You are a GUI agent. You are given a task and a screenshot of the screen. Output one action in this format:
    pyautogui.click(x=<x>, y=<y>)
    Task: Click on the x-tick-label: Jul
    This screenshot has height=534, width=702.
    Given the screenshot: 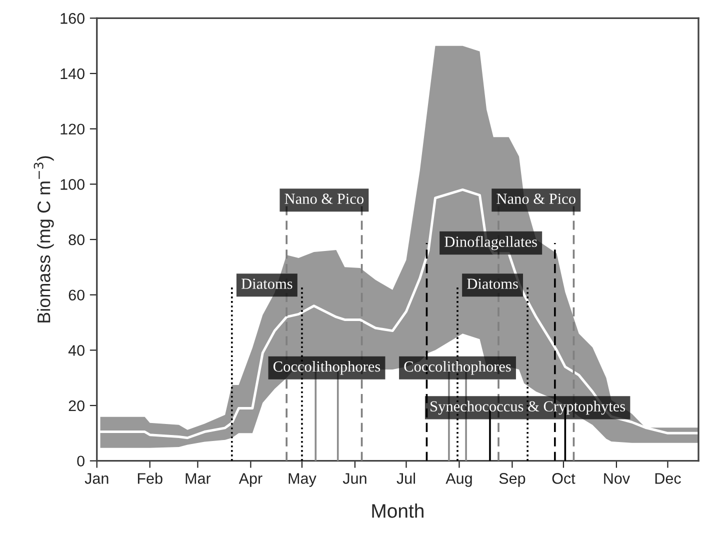 What is the action you would take?
    pyautogui.click(x=405, y=478)
    